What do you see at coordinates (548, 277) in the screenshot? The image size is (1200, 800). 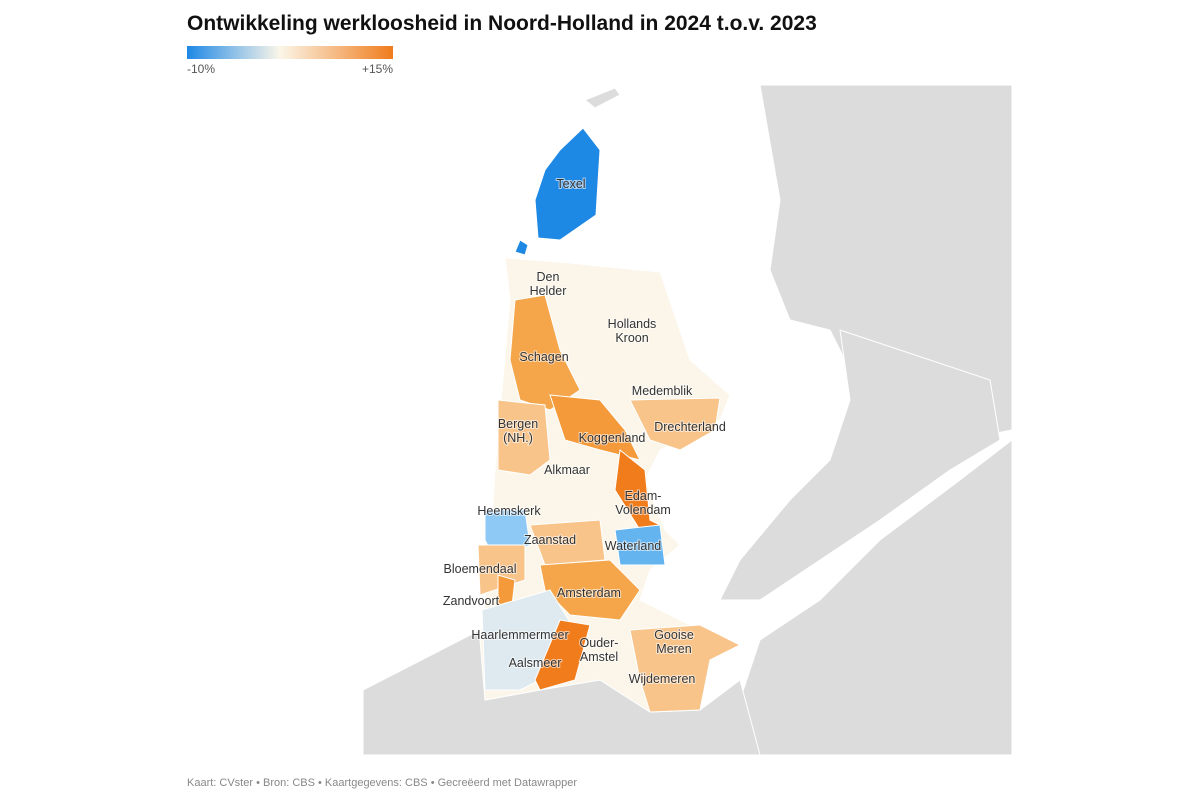 I see `label-line: Den` at bounding box center [548, 277].